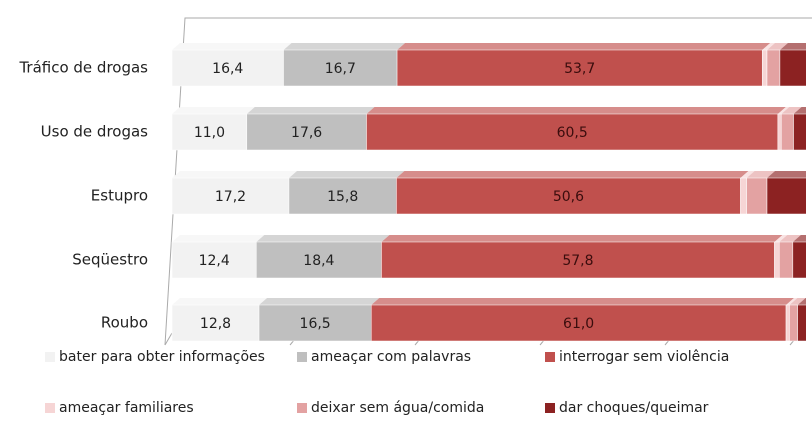 Image resolution: width=812 pixels, height=441 pixels. I want to click on value-label: 57,8, so click(577, 261).